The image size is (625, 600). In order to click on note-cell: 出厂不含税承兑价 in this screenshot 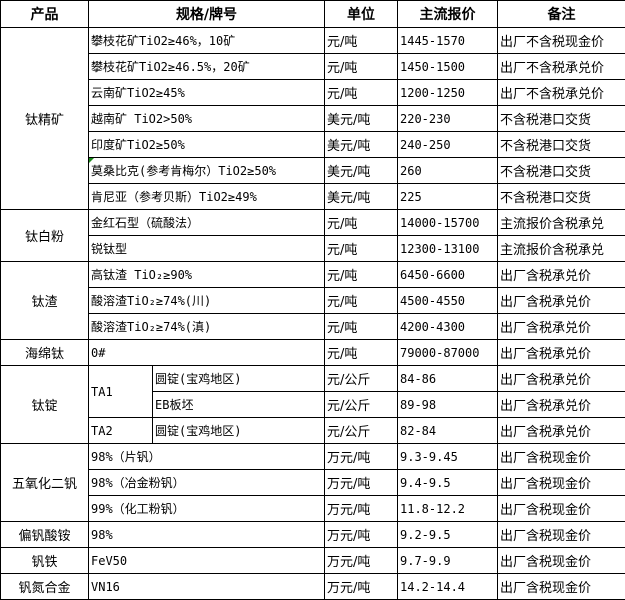, I will do `click(561, 67)`.